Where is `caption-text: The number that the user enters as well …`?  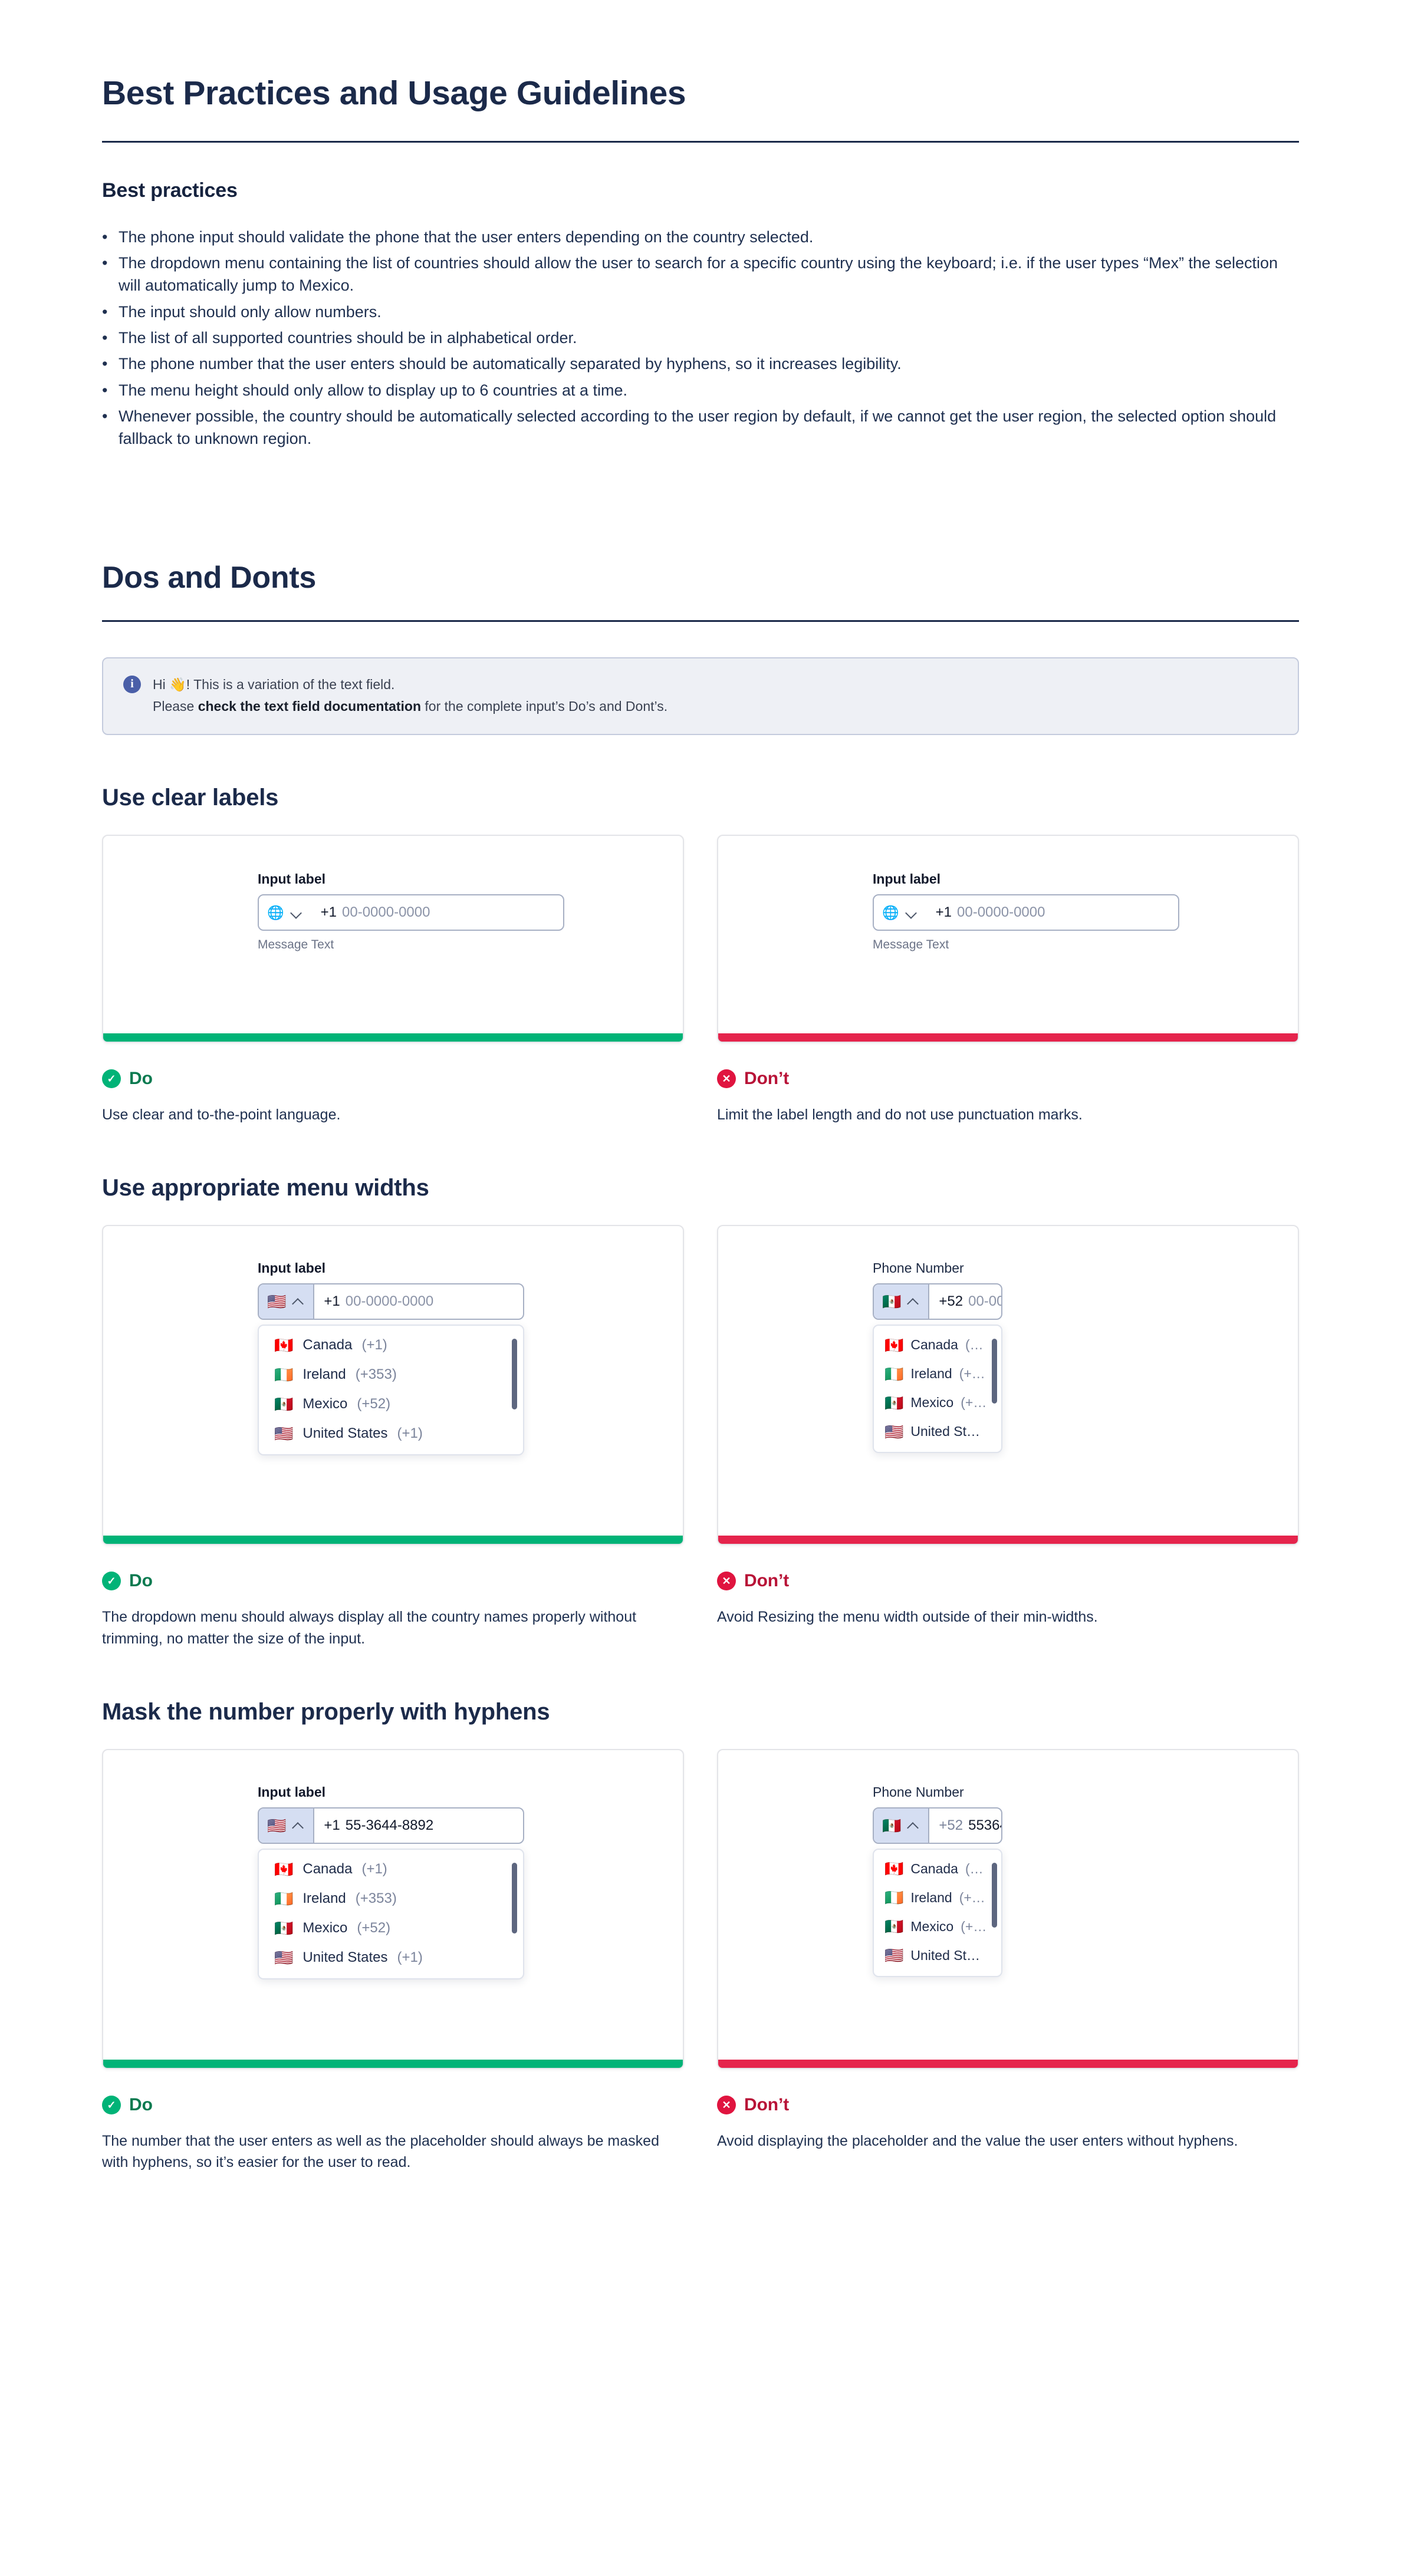
caption-text: The number that the user enters as well … is located at coordinates (380, 2151).